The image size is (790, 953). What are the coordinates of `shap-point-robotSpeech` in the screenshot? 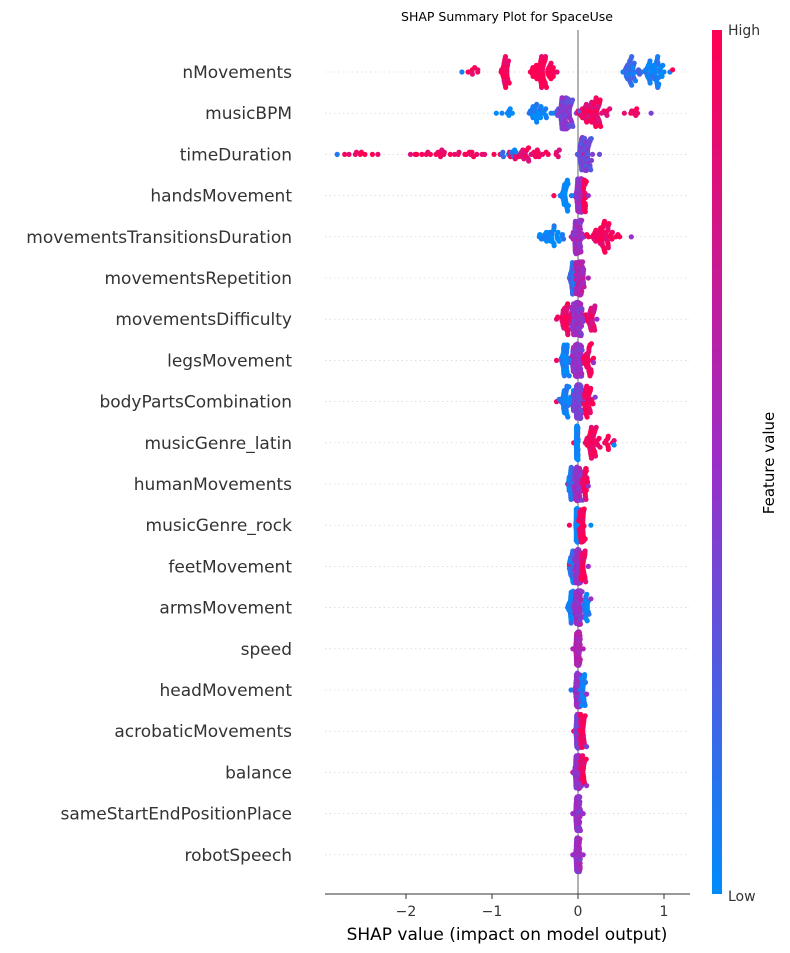 It's located at (580, 863).